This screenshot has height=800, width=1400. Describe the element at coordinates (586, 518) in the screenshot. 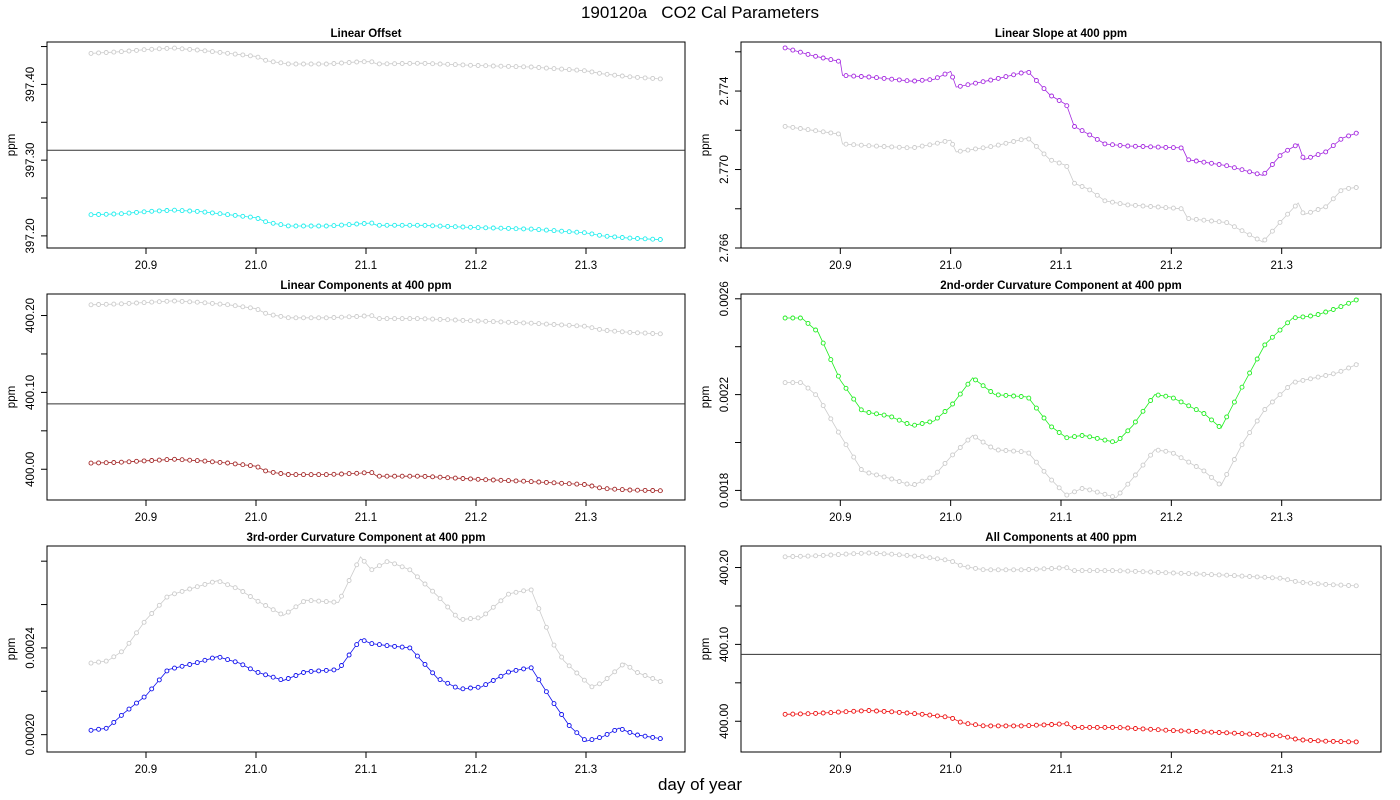

I see `x-tick-label: 21.3` at that location.